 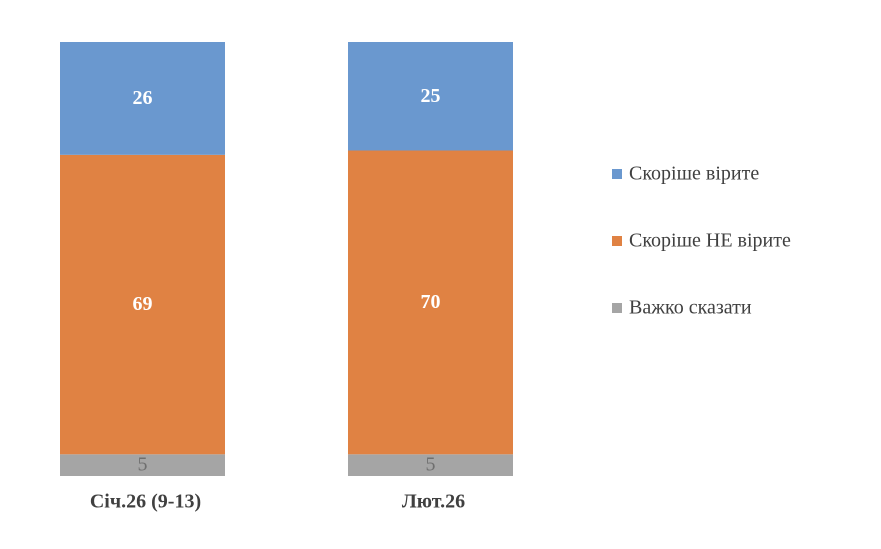 What do you see at coordinates (710, 241) in the screenshot?
I see `legend-label: Скоріше НЕ вірите` at bounding box center [710, 241].